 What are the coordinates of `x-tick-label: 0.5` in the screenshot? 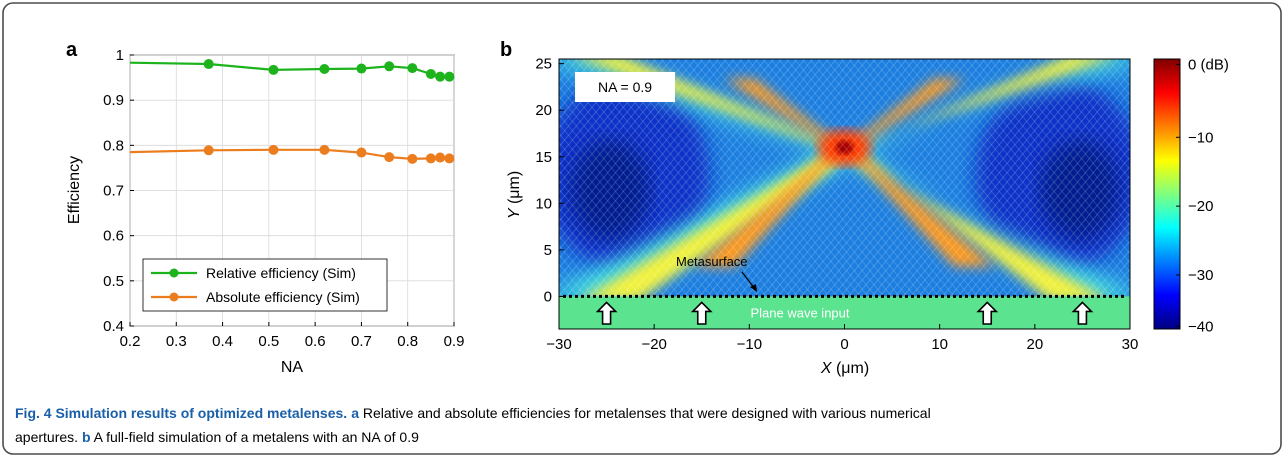 It's located at (268, 341).